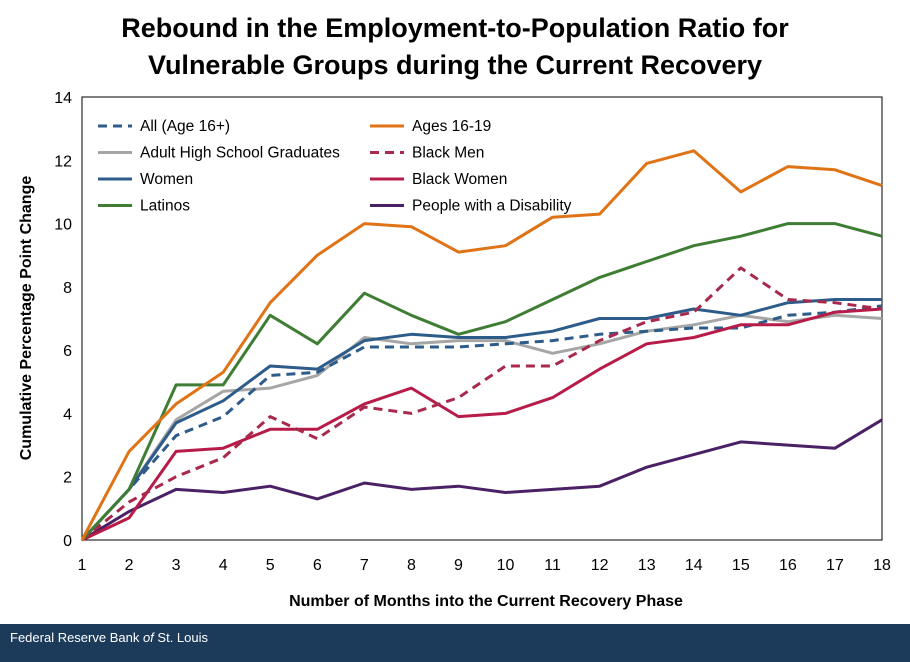  I want to click on x-tick-label: 11, so click(552, 565).